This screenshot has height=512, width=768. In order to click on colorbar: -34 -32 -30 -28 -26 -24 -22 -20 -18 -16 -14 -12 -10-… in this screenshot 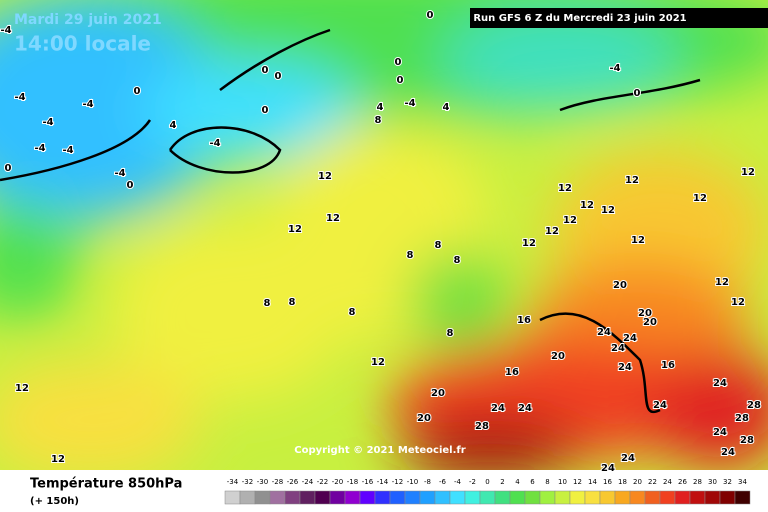, I will do `click(487, 491)`.